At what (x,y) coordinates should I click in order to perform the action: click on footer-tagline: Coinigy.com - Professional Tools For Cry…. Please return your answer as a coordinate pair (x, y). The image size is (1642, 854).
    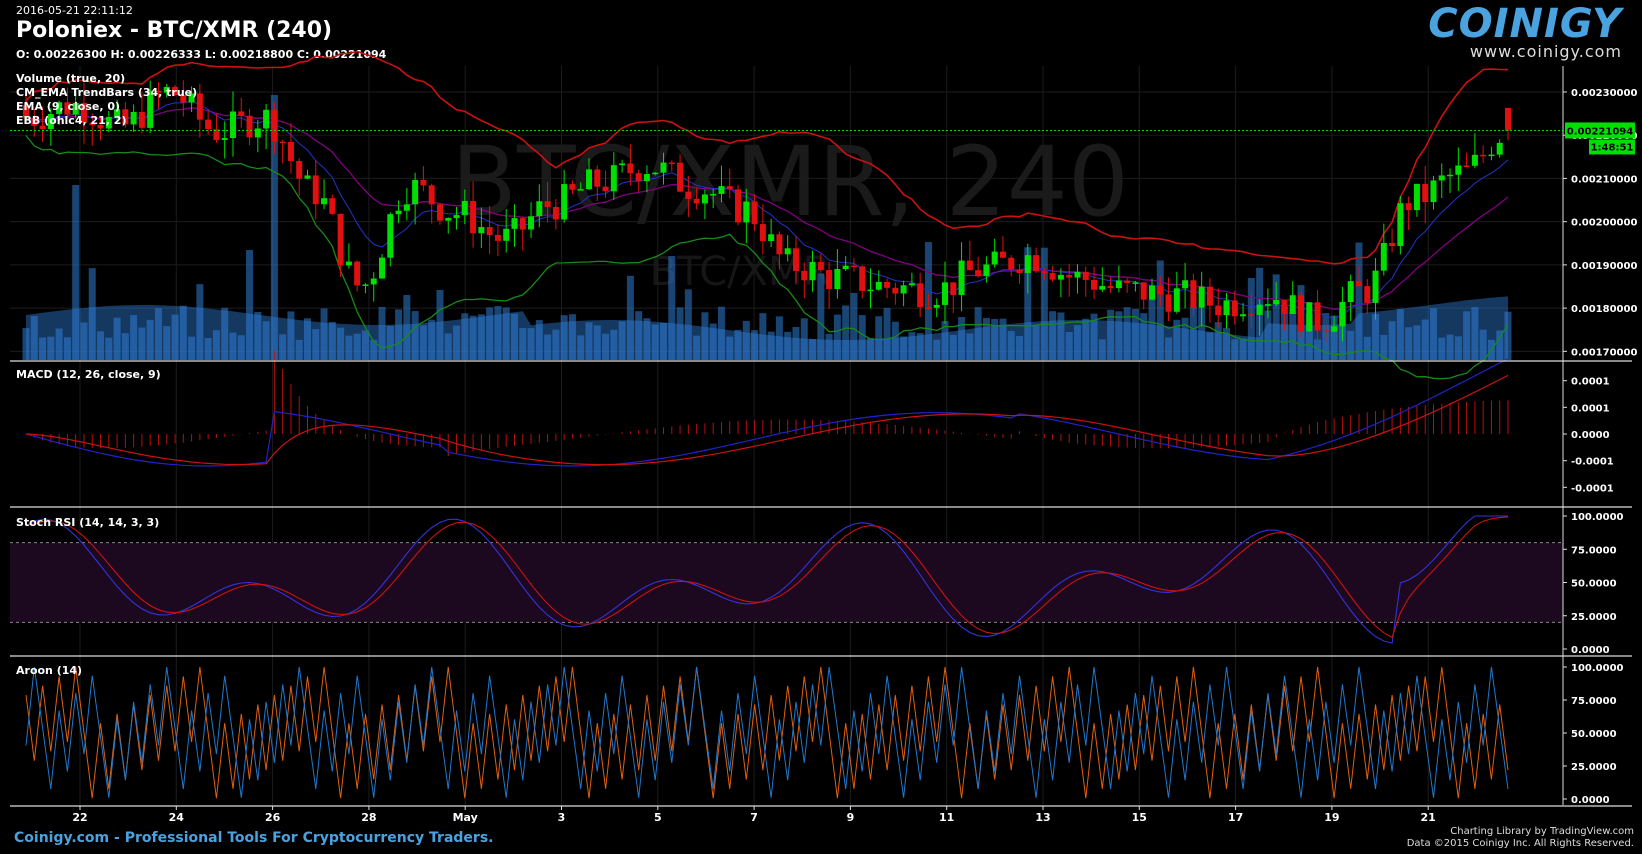
    Looking at the image, I should click on (254, 838).